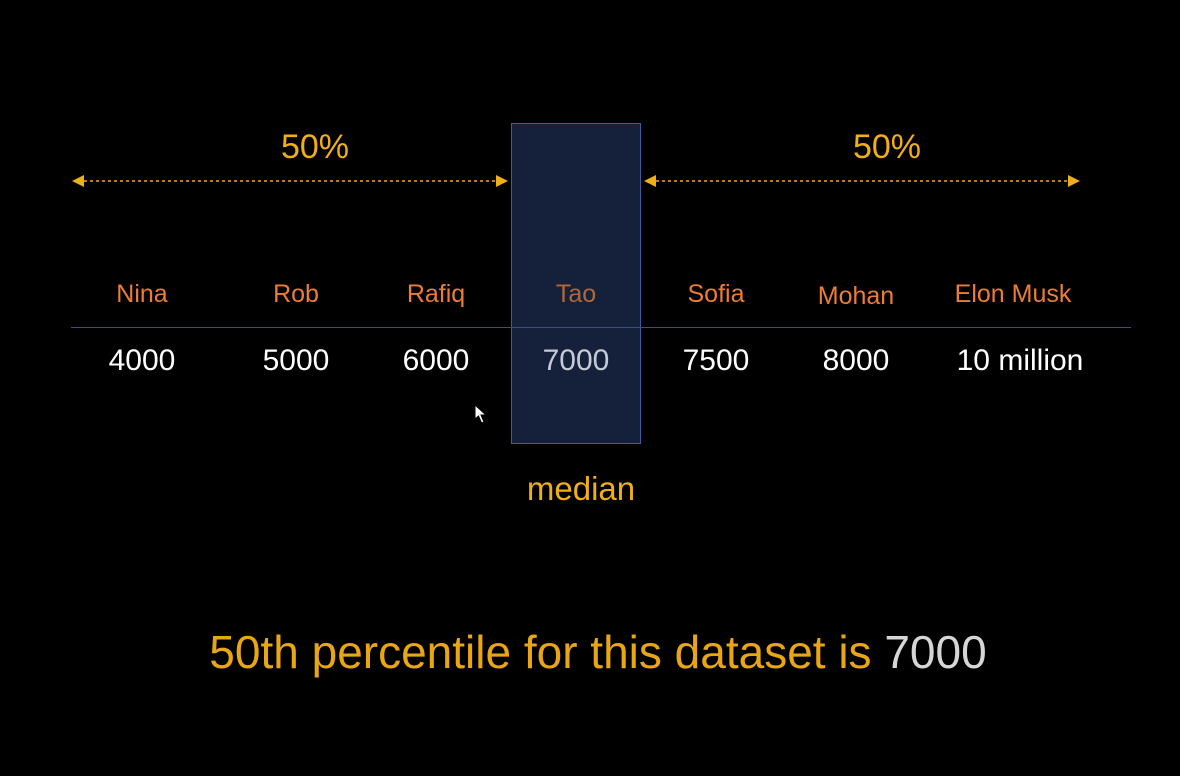 This screenshot has height=776, width=1180. I want to click on median-label: median, so click(581, 488).